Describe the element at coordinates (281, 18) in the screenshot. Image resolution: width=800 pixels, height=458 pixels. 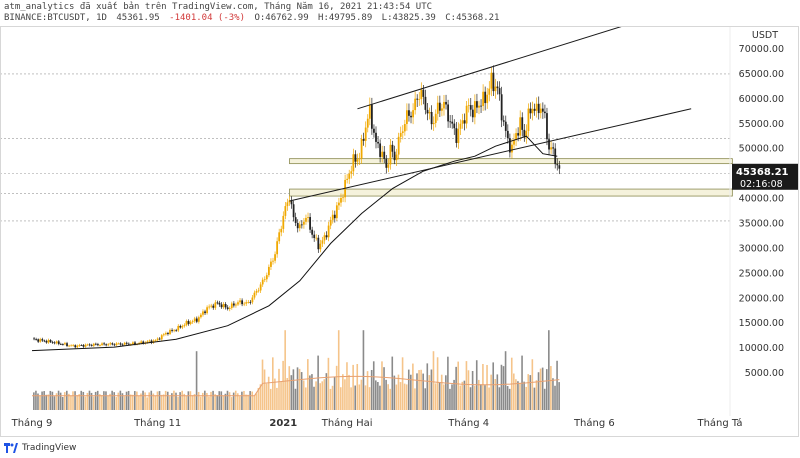
I see `ohlc-open: O:46762.99` at that location.